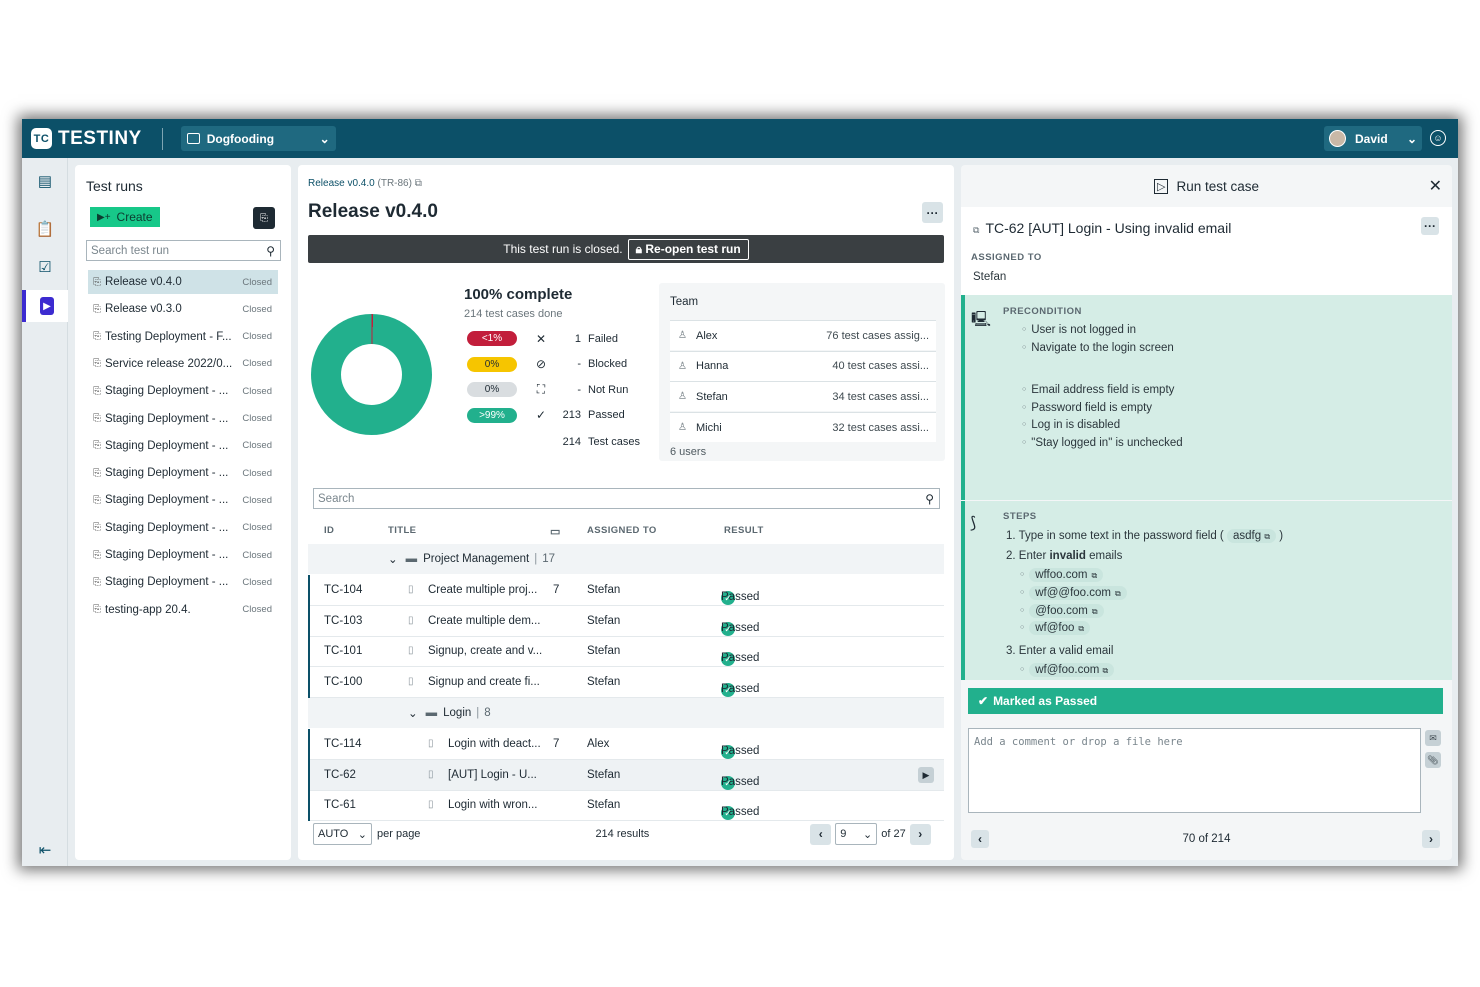 This screenshot has width=1480, height=987. What do you see at coordinates (1104, 556) in the screenshot?
I see `step-2-c: emails` at bounding box center [1104, 556].